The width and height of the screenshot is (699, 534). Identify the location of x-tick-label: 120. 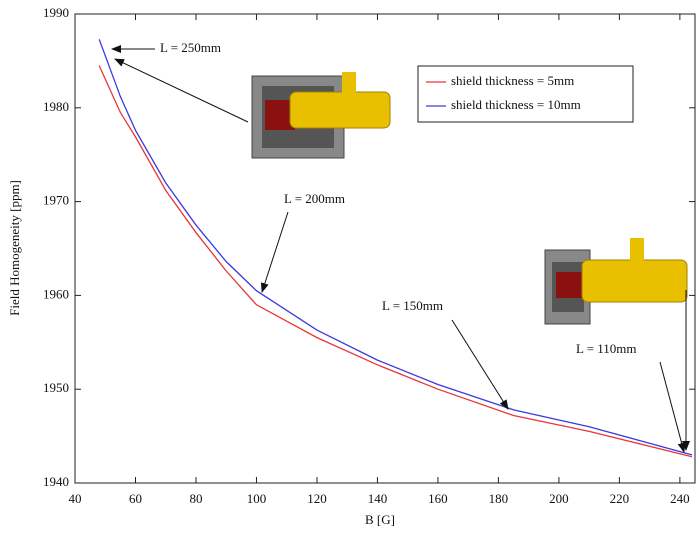
(317, 498).